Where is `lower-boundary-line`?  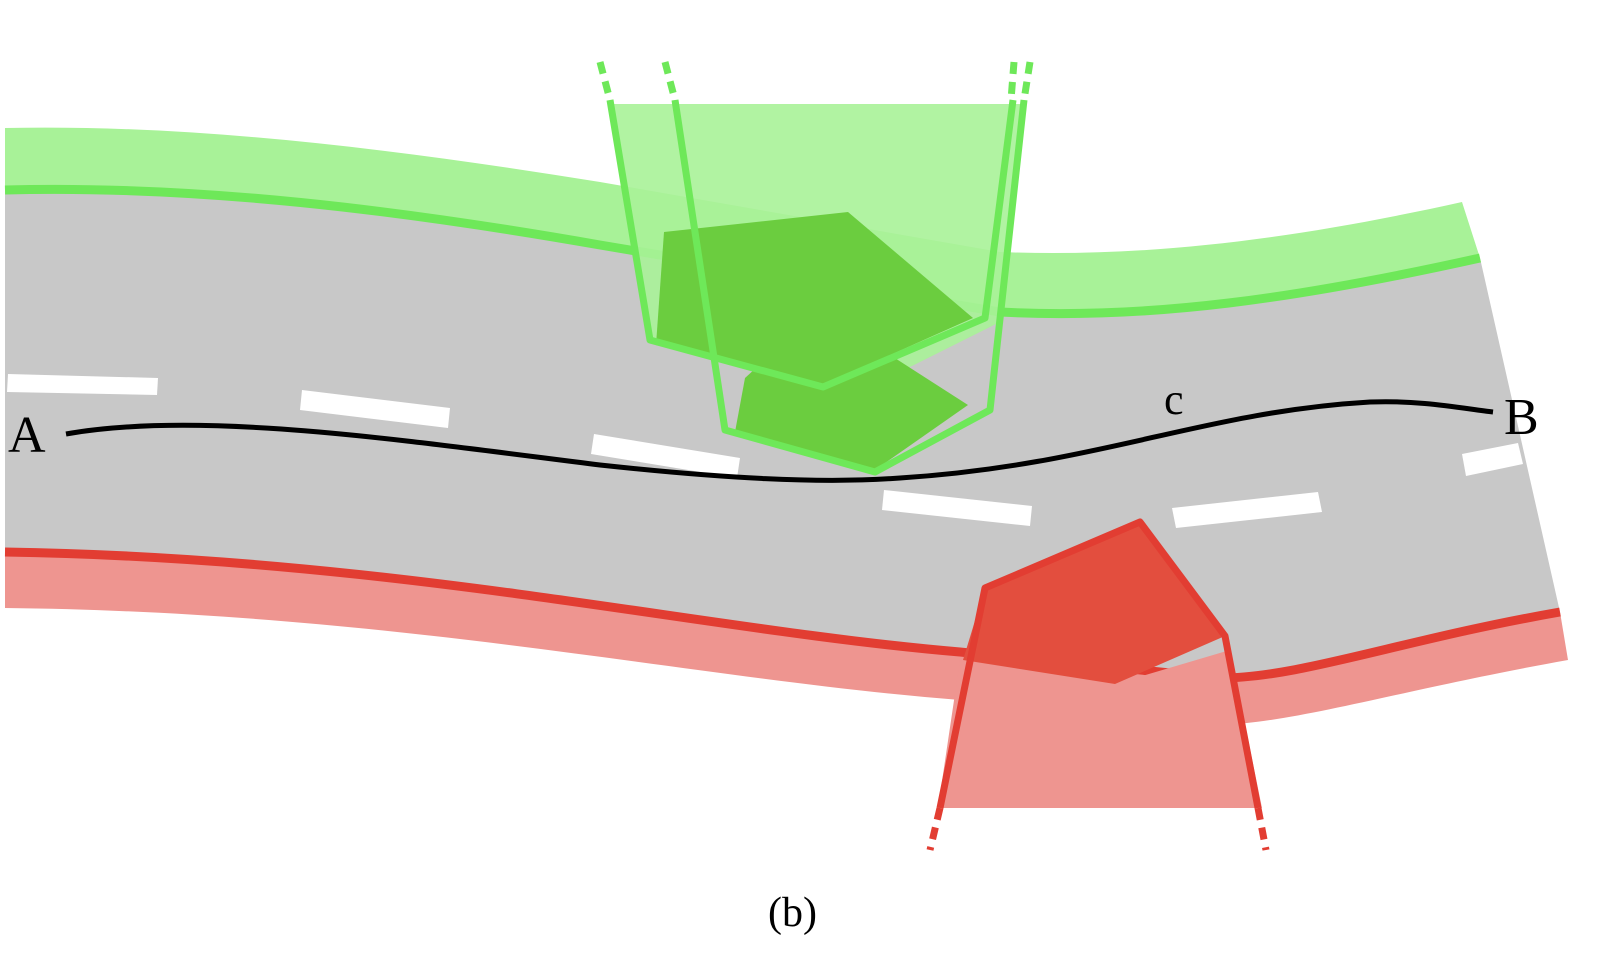
lower-boundary-line is located at coordinates (782, 615).